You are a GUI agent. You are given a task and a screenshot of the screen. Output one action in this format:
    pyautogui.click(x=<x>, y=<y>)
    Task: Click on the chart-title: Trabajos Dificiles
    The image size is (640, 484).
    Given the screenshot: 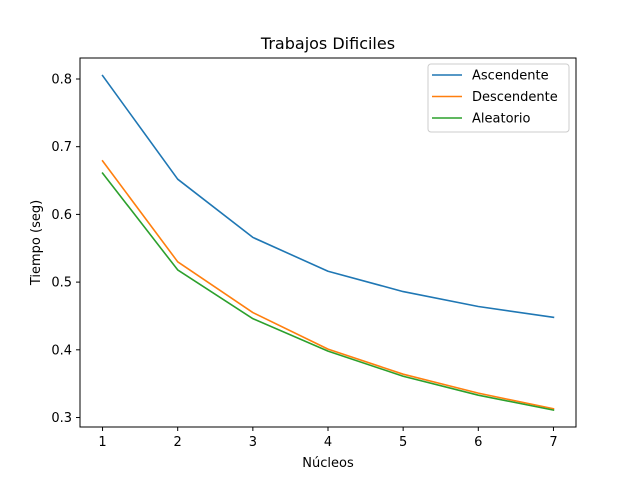 What is the action you would take?
    pyautogui.click(x=327, y=43)
    